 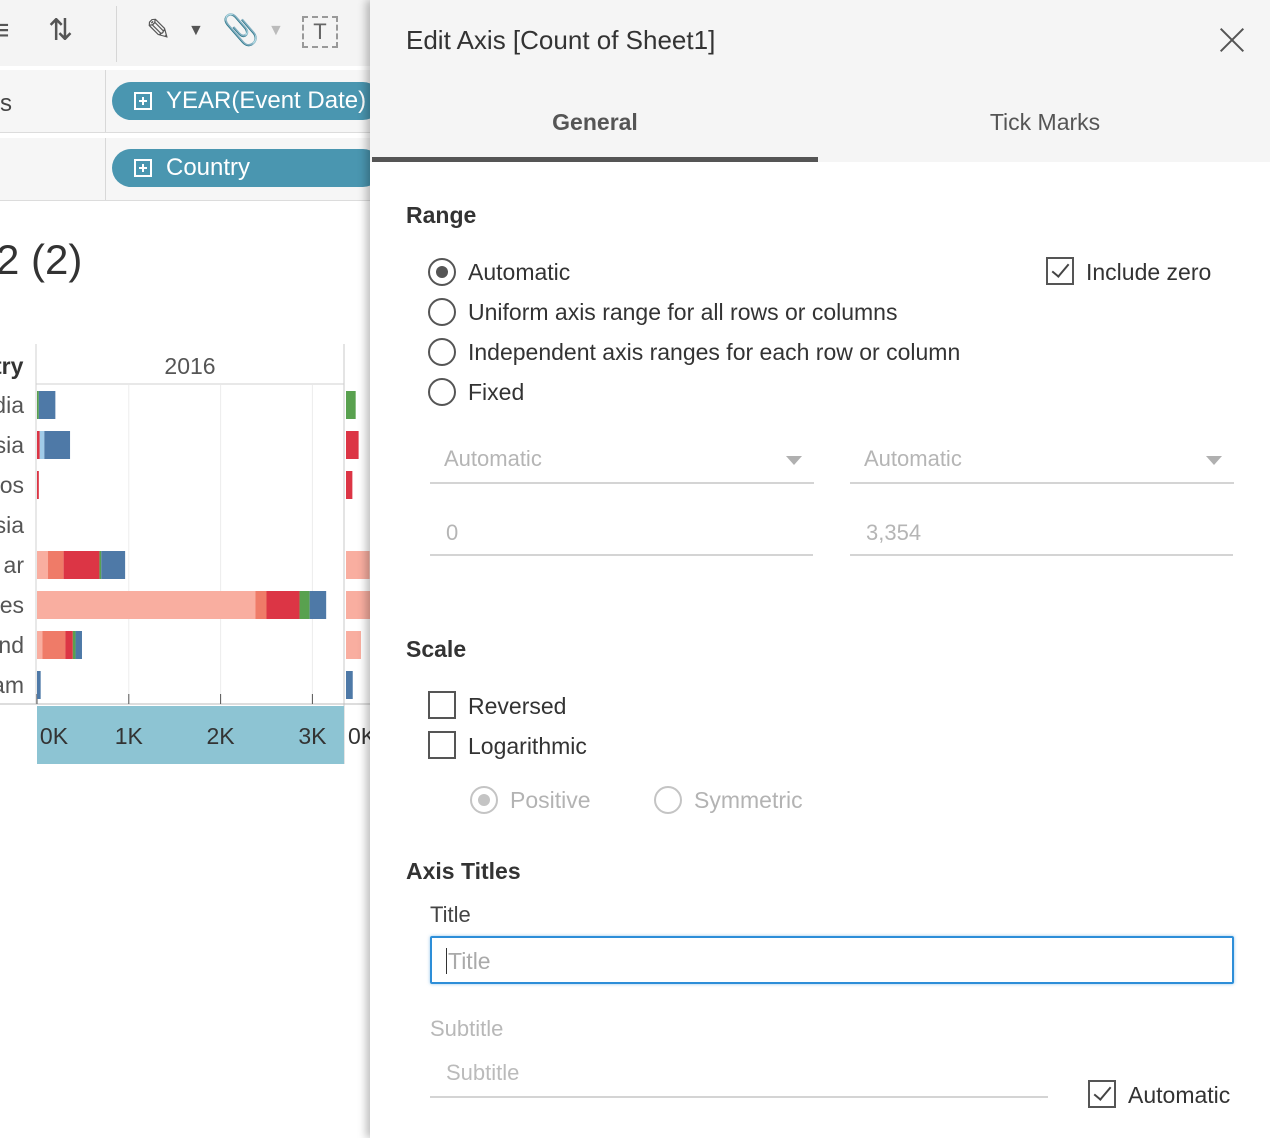 What do you see at coordinates (621, 531) in the screenshot?
I see `range-start-field: 0` at bounding box center [621, 531].